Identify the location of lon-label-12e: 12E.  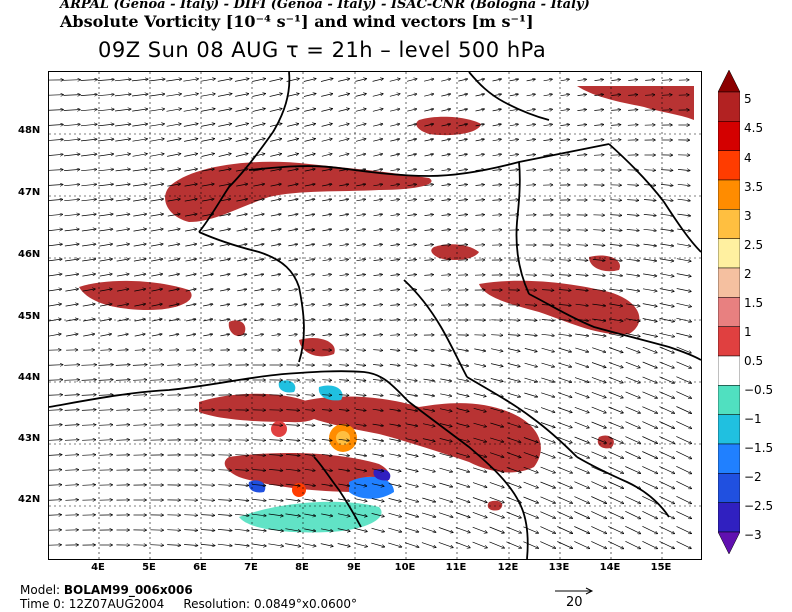
(508, 567).